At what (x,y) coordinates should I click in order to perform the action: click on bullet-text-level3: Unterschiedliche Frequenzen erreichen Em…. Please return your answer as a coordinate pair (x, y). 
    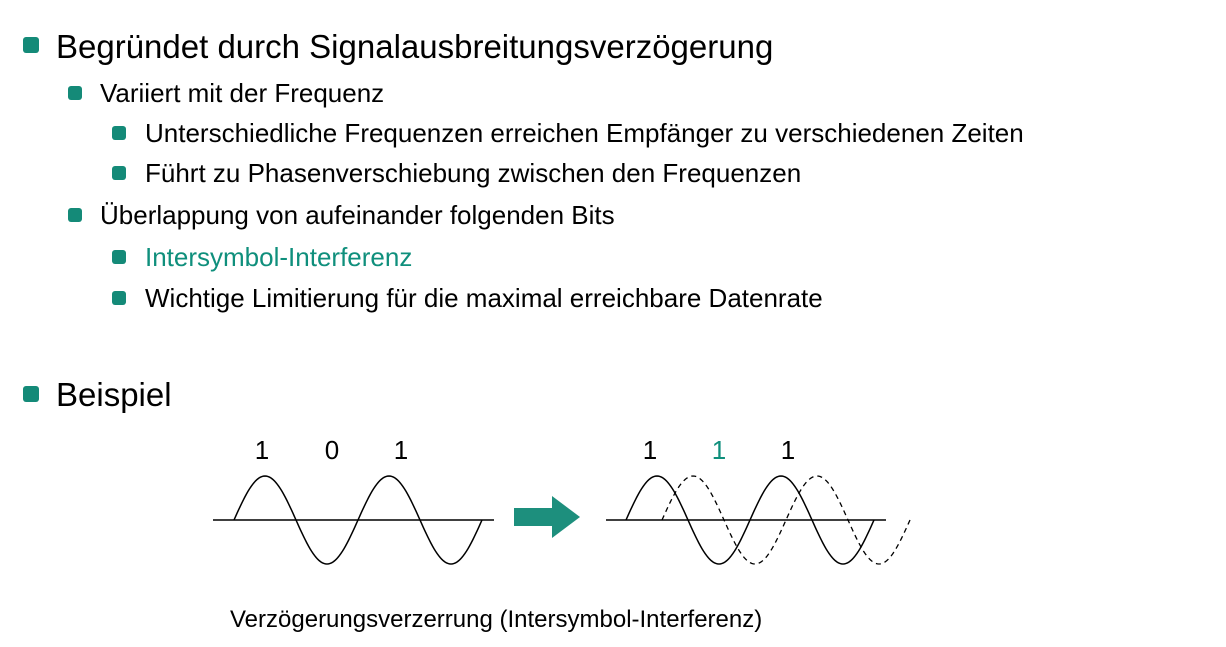
    Looking at the image, I should click on (584, 133).